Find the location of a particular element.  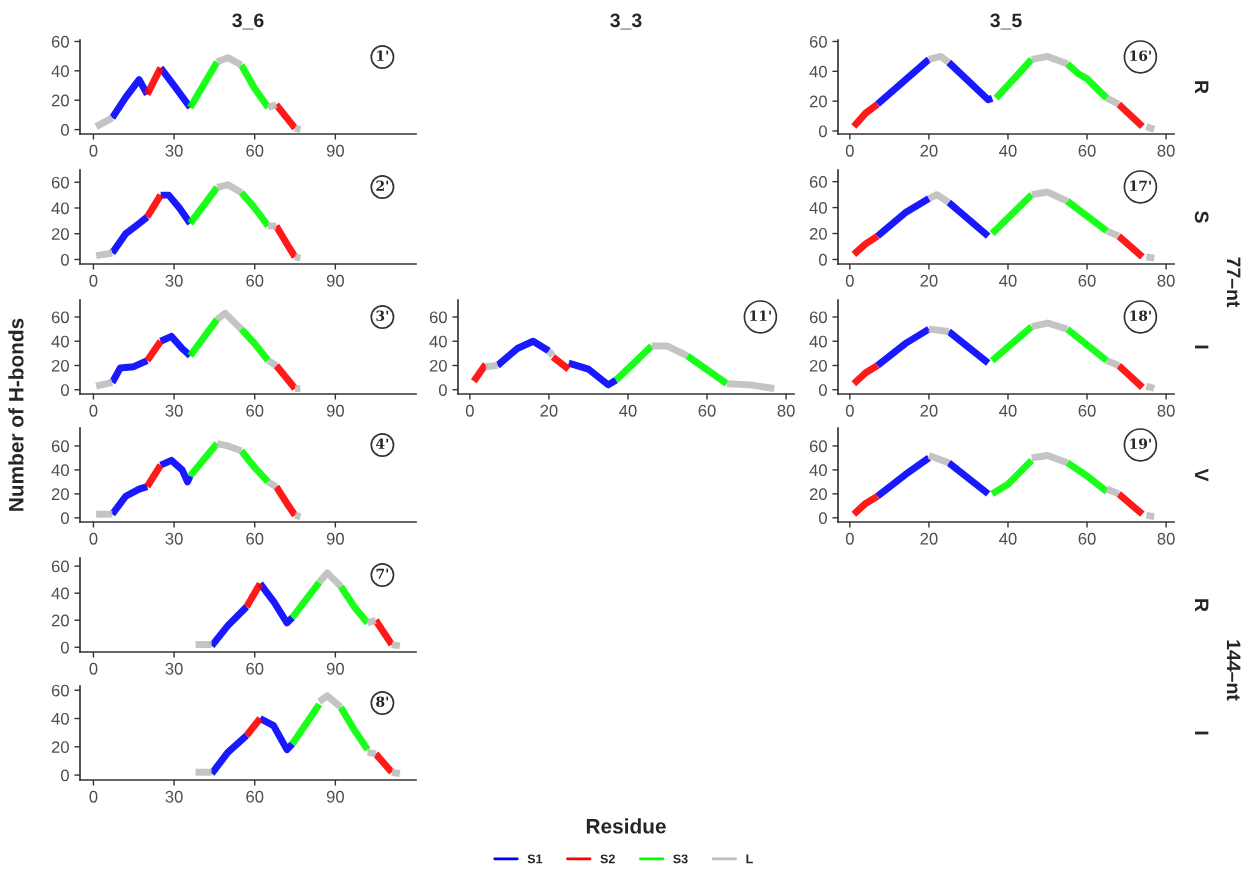

legend-label: S2 is located at coordinates (607, 859).